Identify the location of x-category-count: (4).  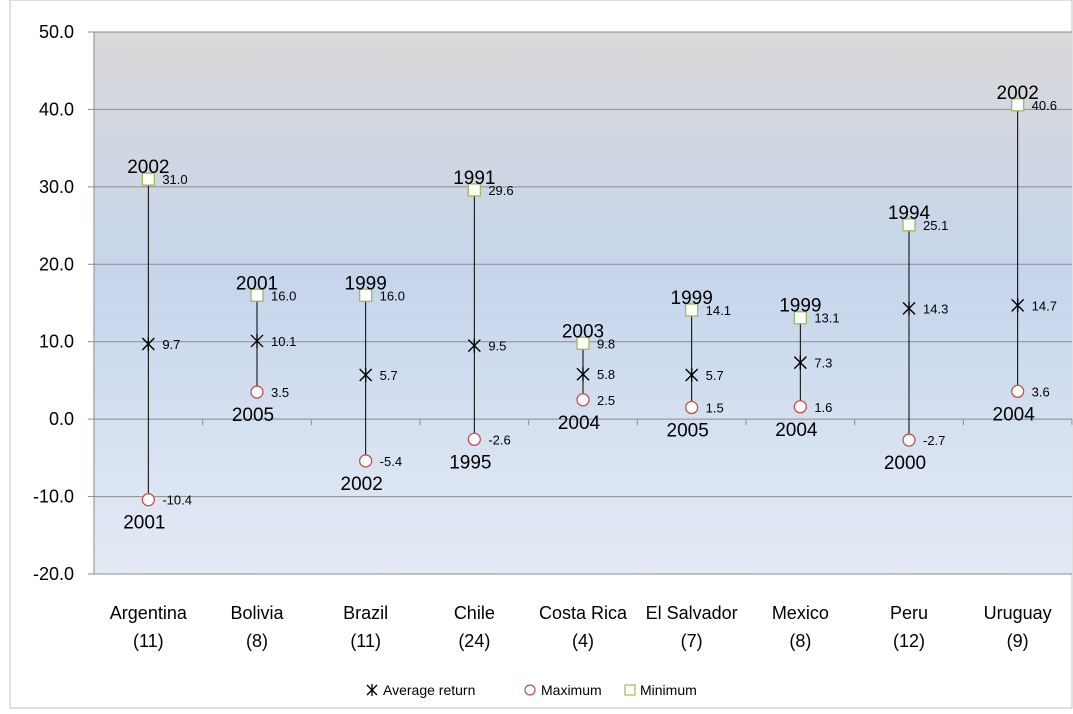
(583, 641).